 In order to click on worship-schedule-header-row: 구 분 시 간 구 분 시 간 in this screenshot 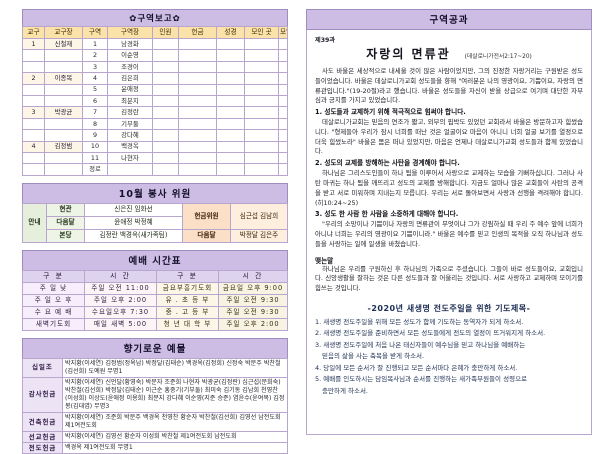, I will do `click(155, 276)`.